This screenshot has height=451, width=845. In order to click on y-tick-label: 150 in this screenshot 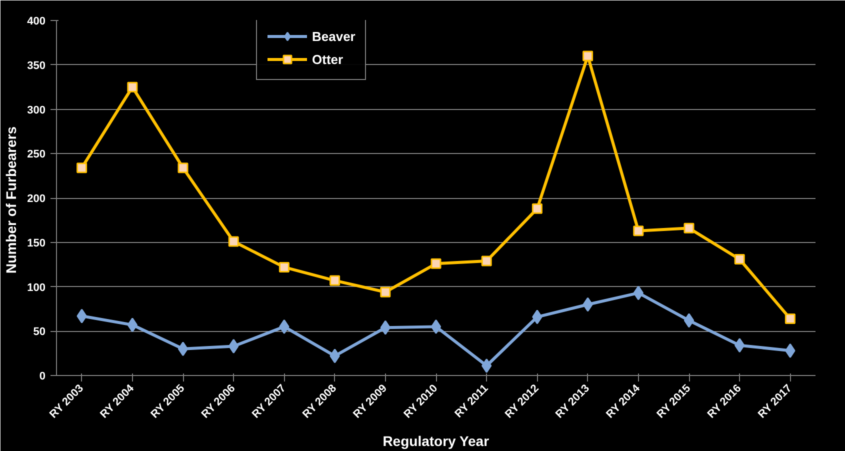, I will do `click(36, 243)`.